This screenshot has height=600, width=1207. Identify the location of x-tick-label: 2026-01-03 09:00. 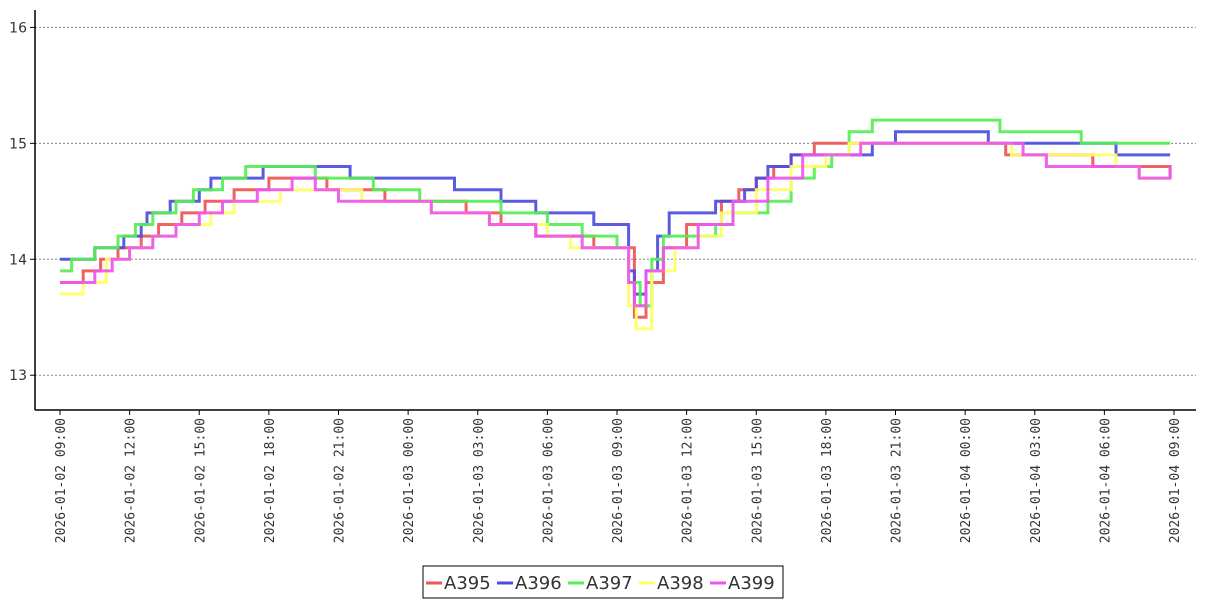
(618, 480).